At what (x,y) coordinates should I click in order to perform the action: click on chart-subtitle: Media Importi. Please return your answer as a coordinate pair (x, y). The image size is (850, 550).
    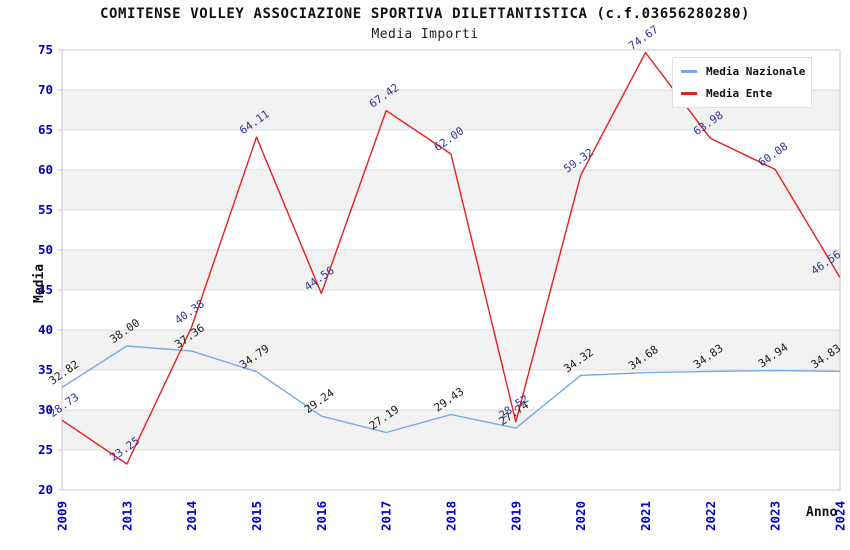
    Looking at the image, I should click on (425, 34).